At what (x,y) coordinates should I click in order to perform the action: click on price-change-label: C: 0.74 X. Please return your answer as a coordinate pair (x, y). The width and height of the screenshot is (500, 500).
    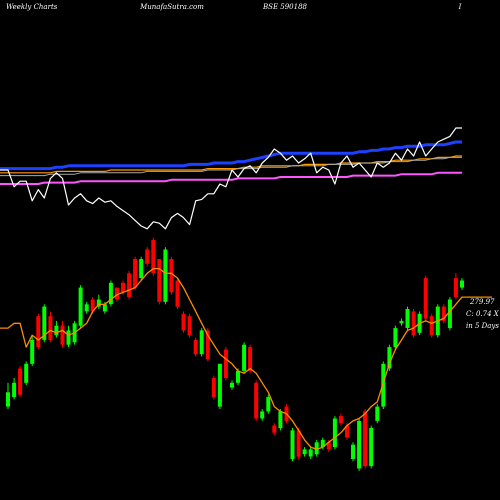
    Looking at the image, I should click on (483, 314).